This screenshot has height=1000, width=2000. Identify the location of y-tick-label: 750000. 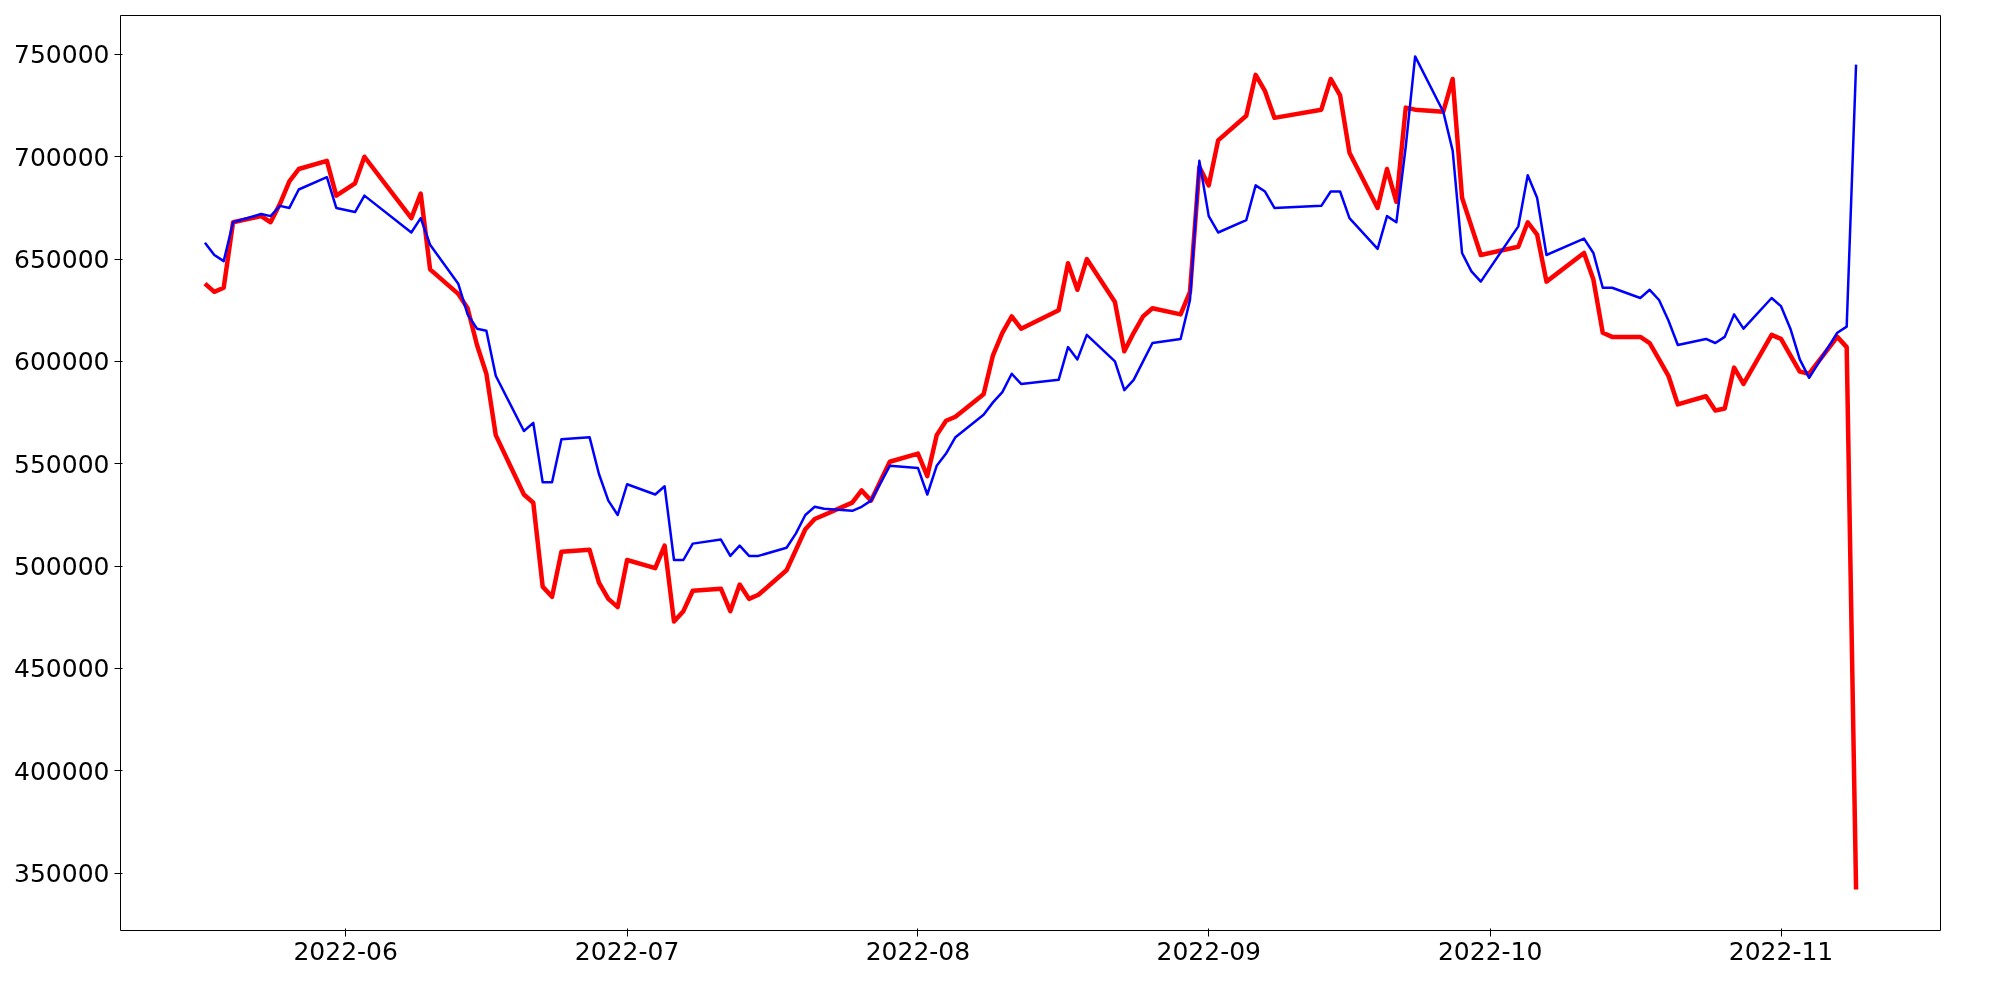
(62, 55).